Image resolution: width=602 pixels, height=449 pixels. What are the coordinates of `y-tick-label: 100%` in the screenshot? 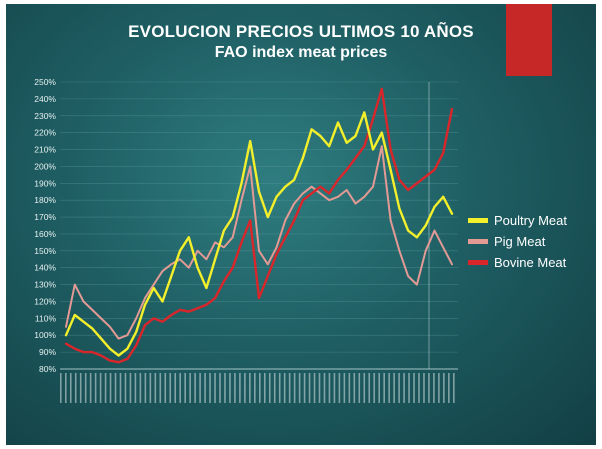 It's located at (45, 335).